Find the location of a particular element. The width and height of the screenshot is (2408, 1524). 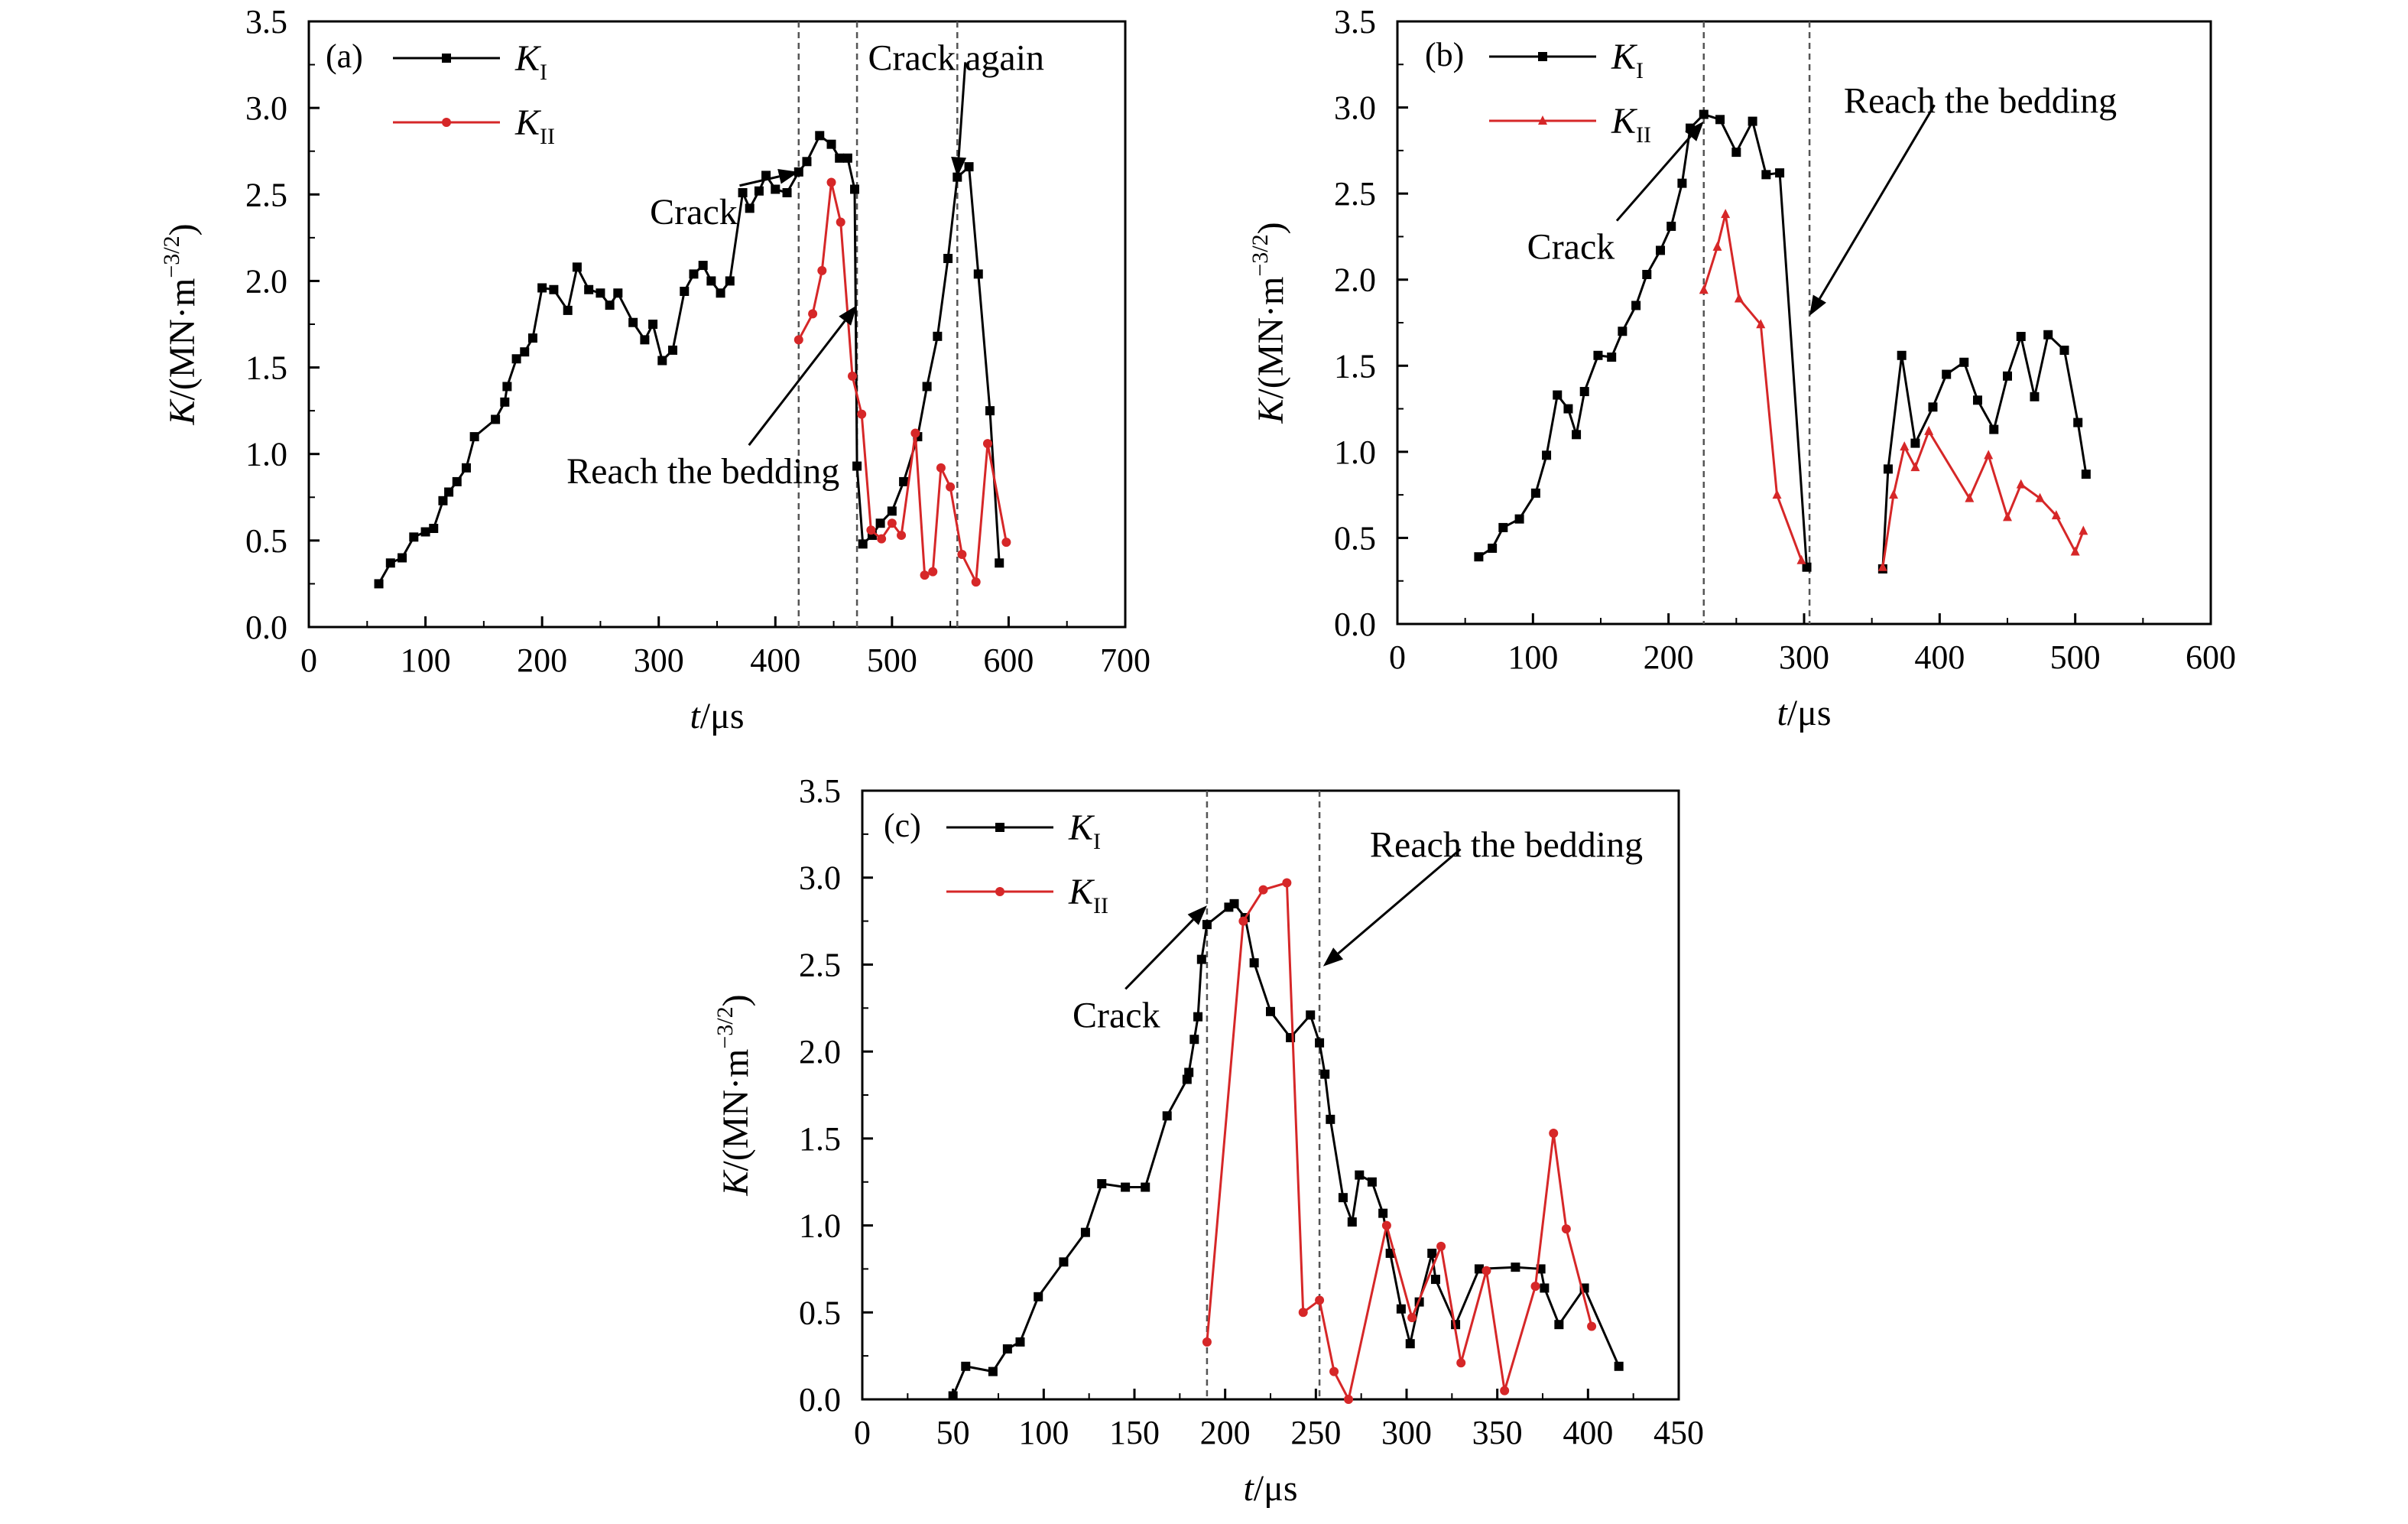

x-tick-label: 200 is located at coordinates (1669, 657).